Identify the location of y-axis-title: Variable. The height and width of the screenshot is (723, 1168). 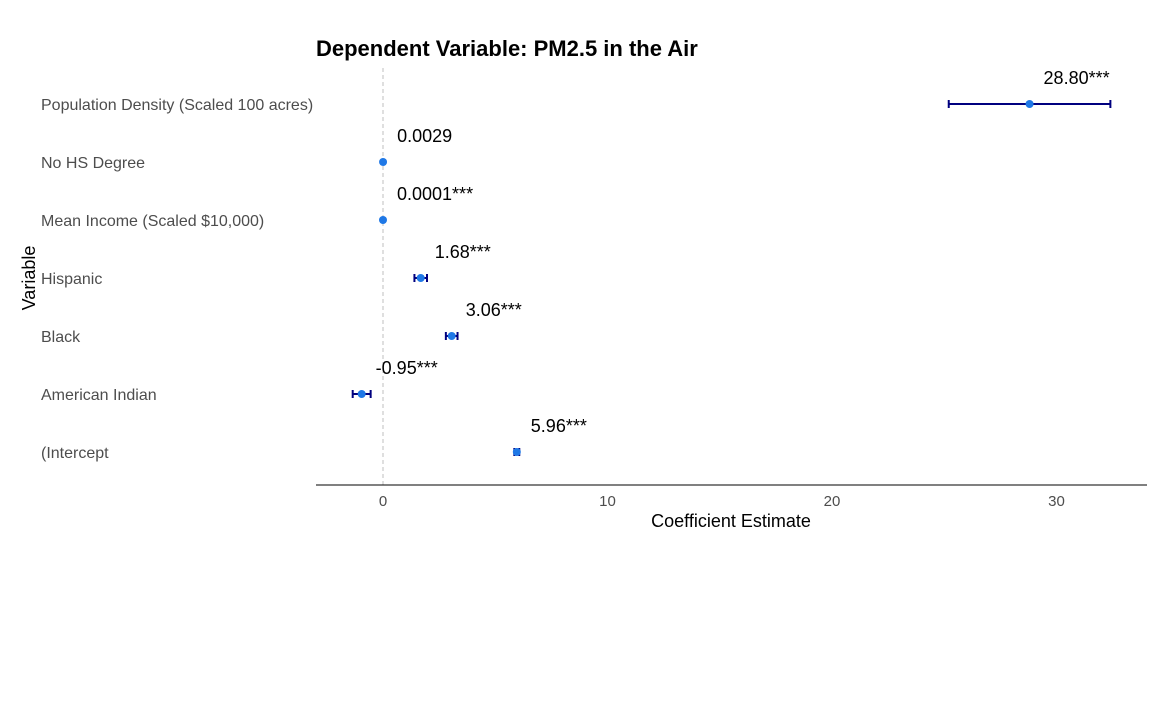
(29, 278).